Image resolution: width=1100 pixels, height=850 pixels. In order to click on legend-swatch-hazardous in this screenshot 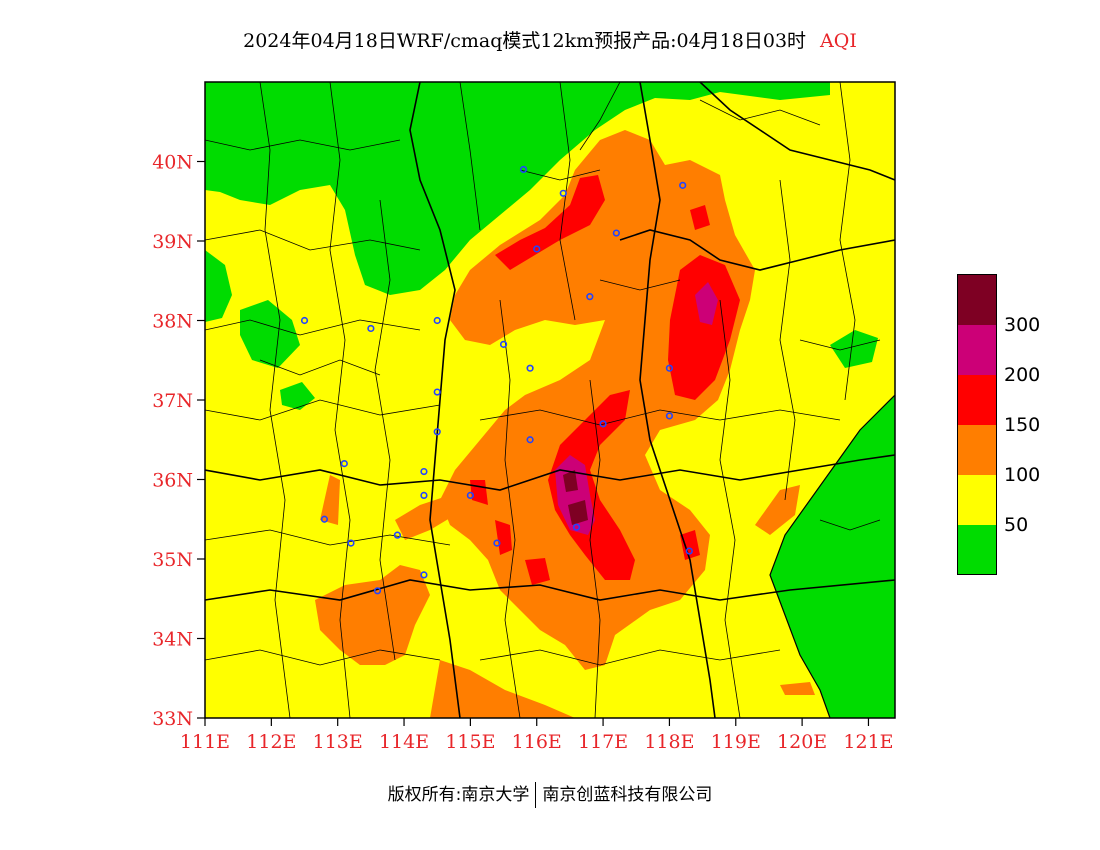, I will do `click(977, 300)`.